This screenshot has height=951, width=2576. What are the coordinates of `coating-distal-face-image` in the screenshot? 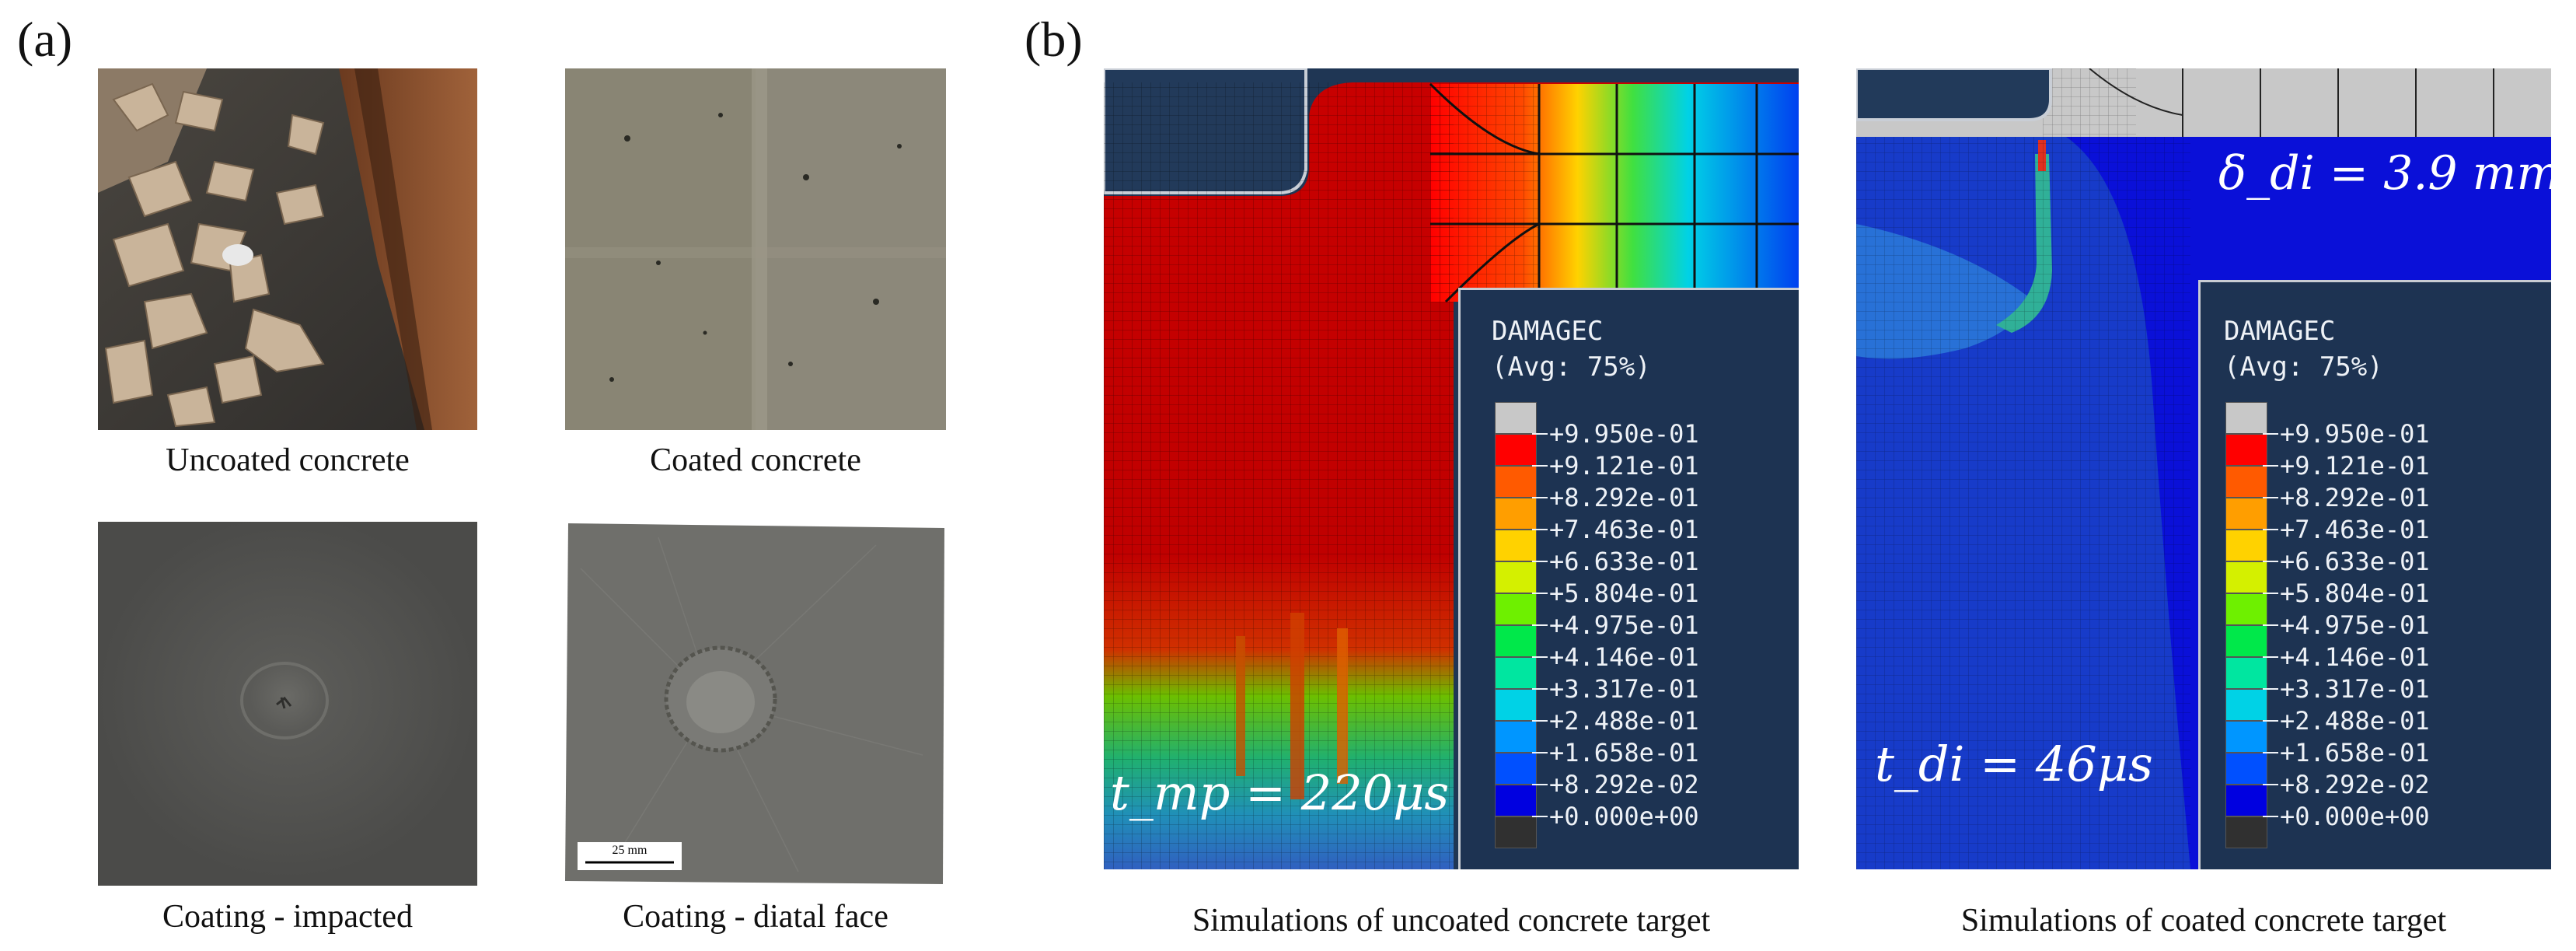 It's located at (755, 703).